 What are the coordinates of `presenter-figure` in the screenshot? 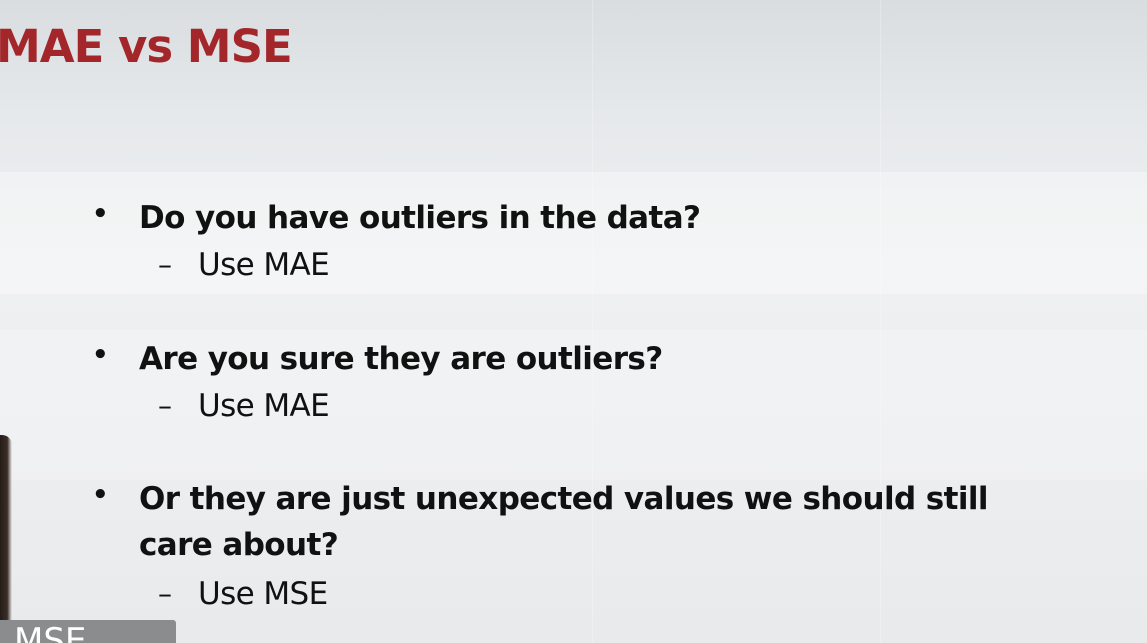 It's located at (6, 530).